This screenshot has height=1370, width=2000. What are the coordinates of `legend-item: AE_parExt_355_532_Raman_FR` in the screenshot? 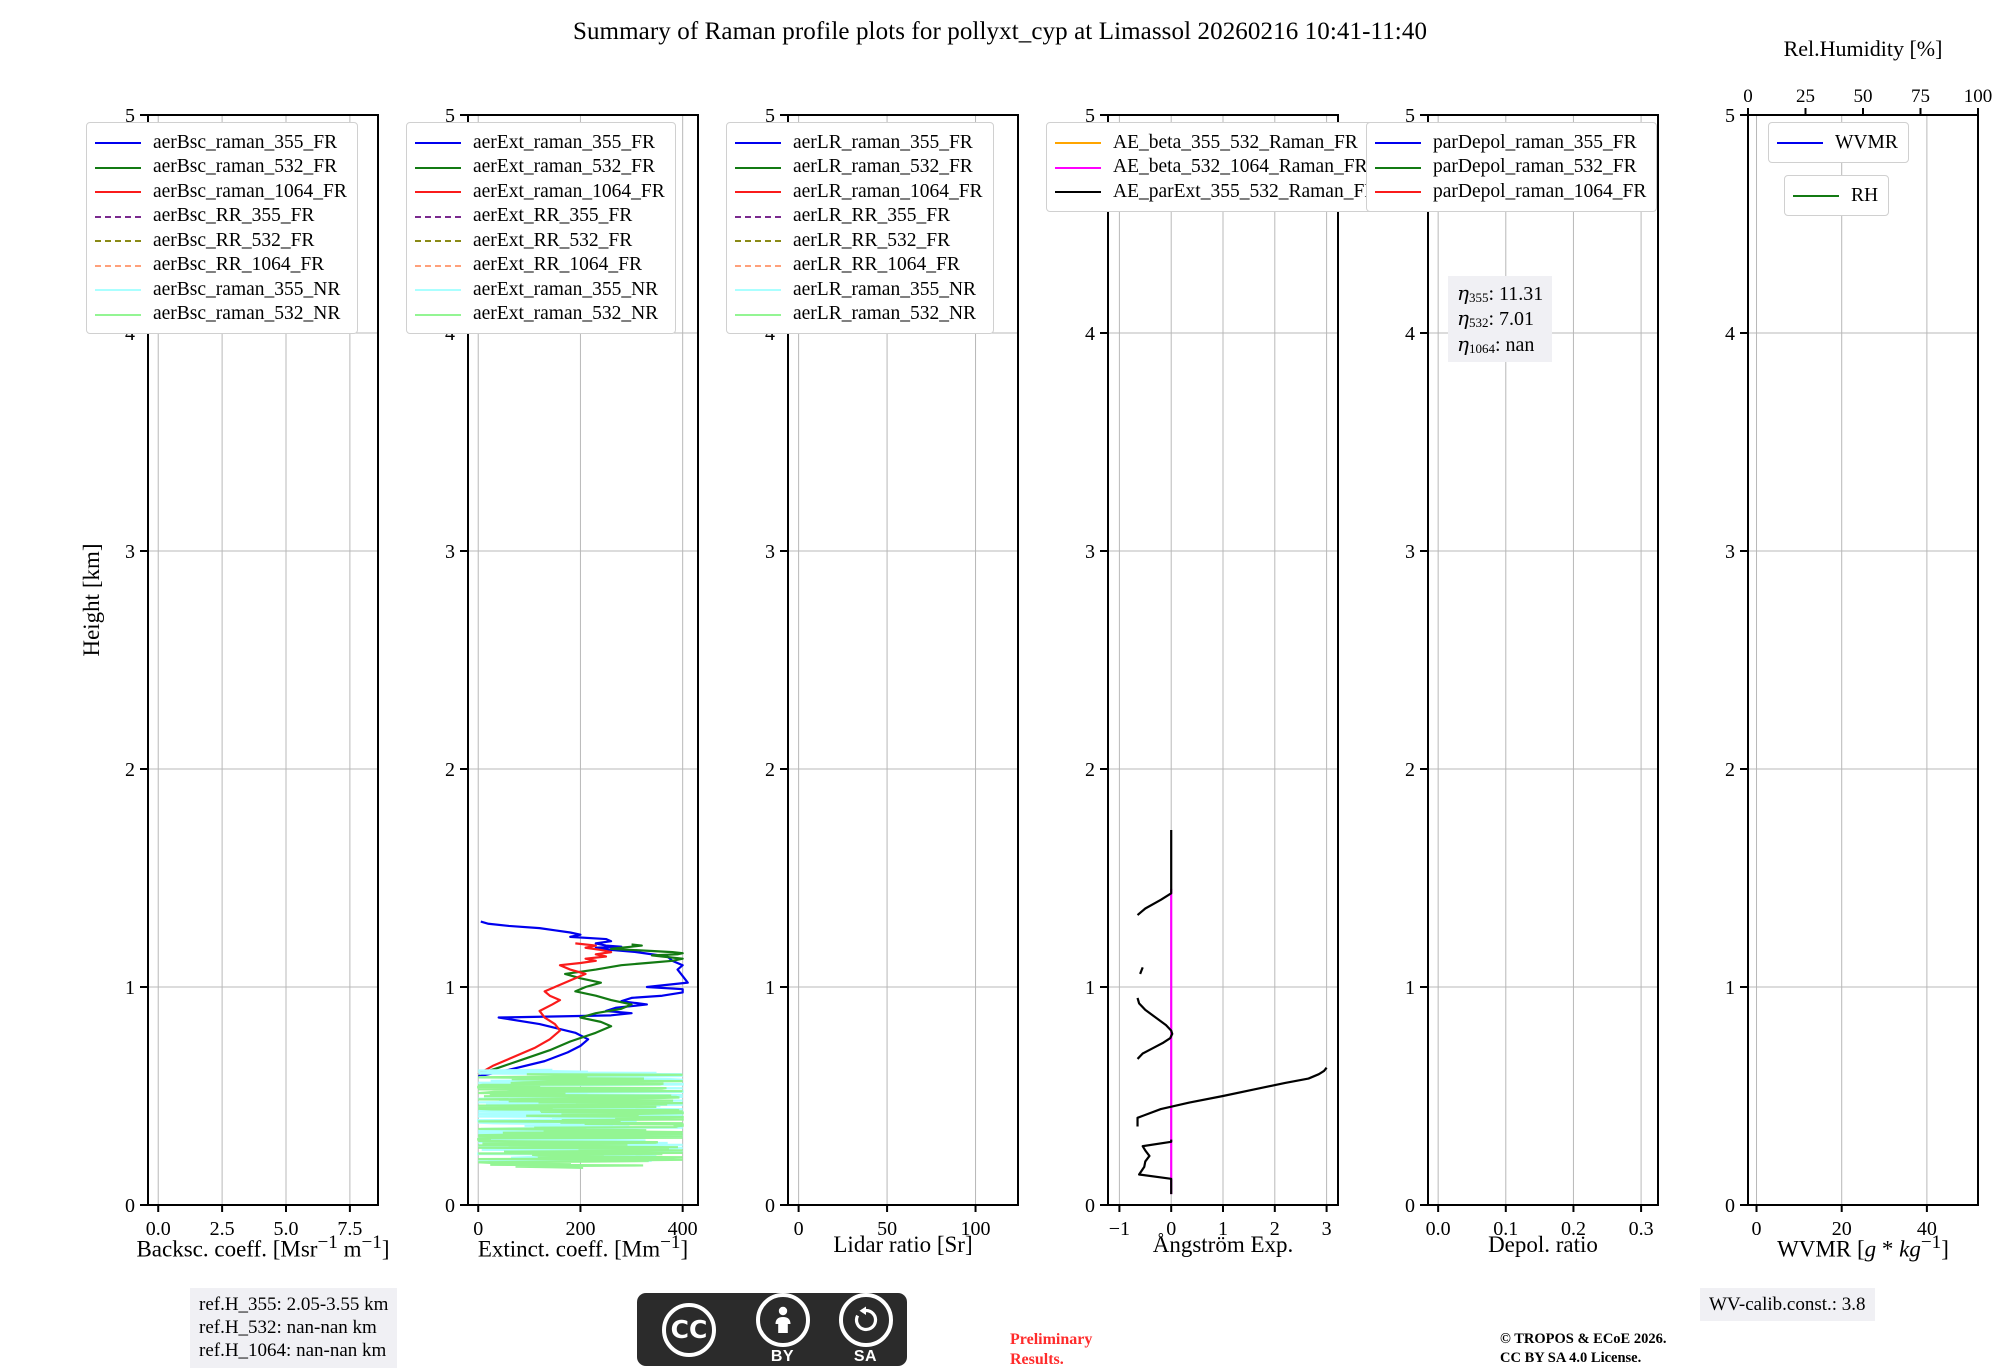 It's located at (1216, 191).